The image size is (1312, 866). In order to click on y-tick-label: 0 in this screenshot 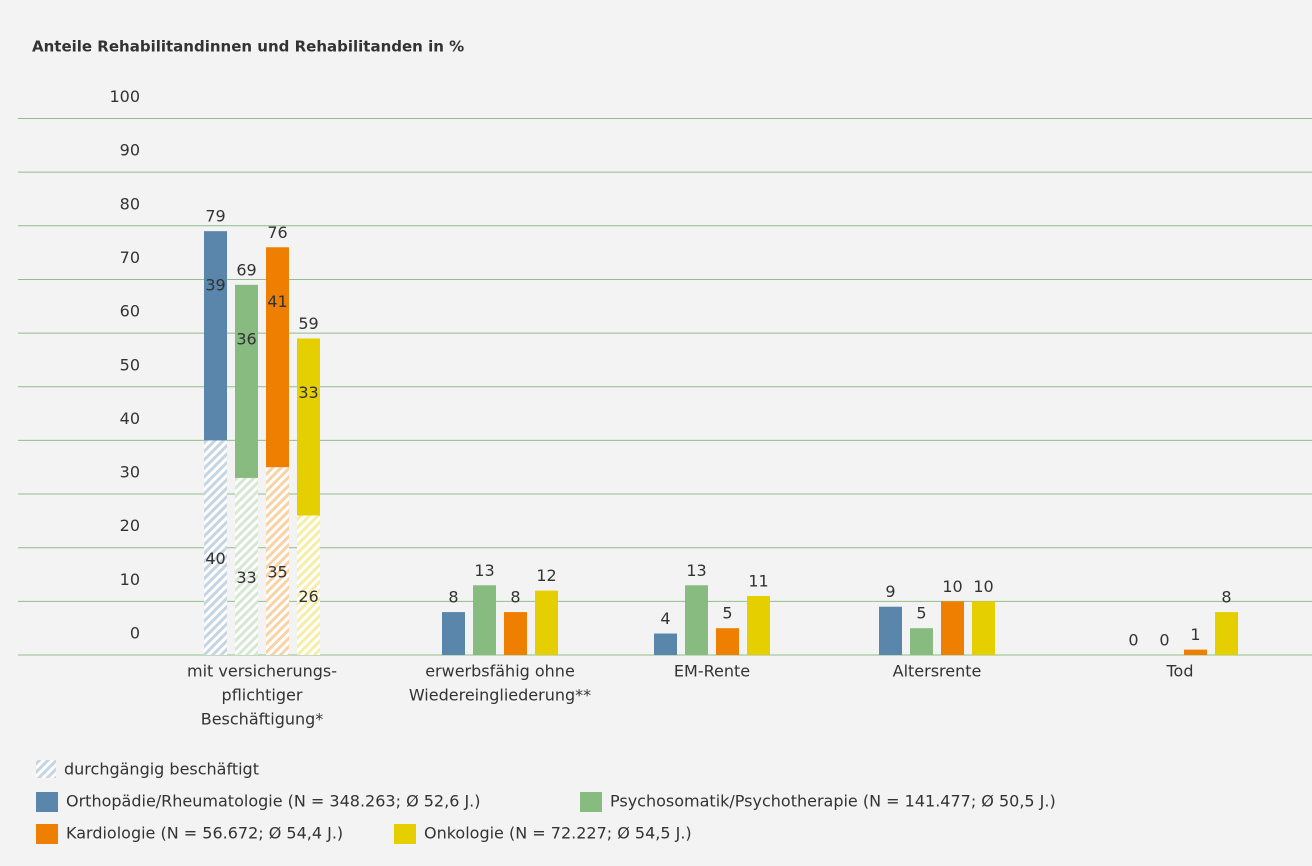, I will do `click(135, 633)`.